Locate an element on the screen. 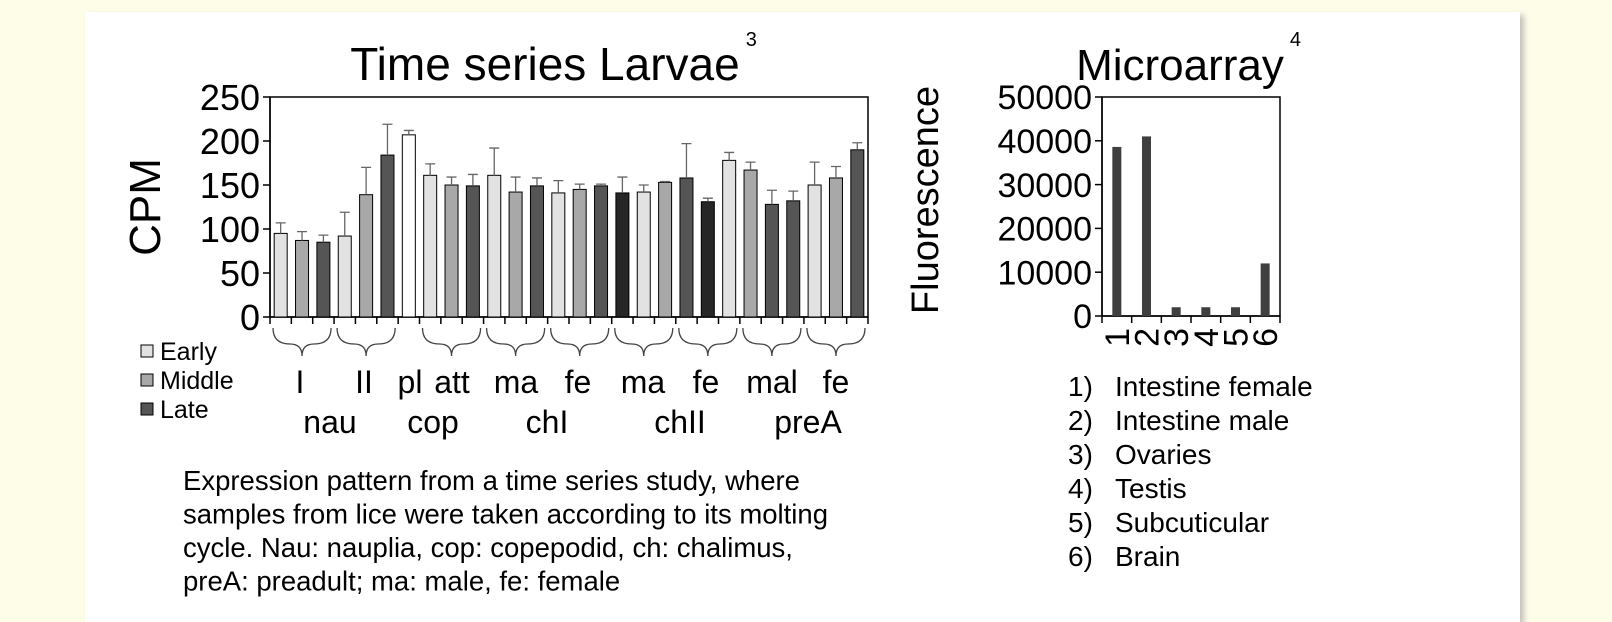 Image resolution: width=1612 pixels, height=622 pixels. y-axis-label: CPM is located at coordinates (145, 207).